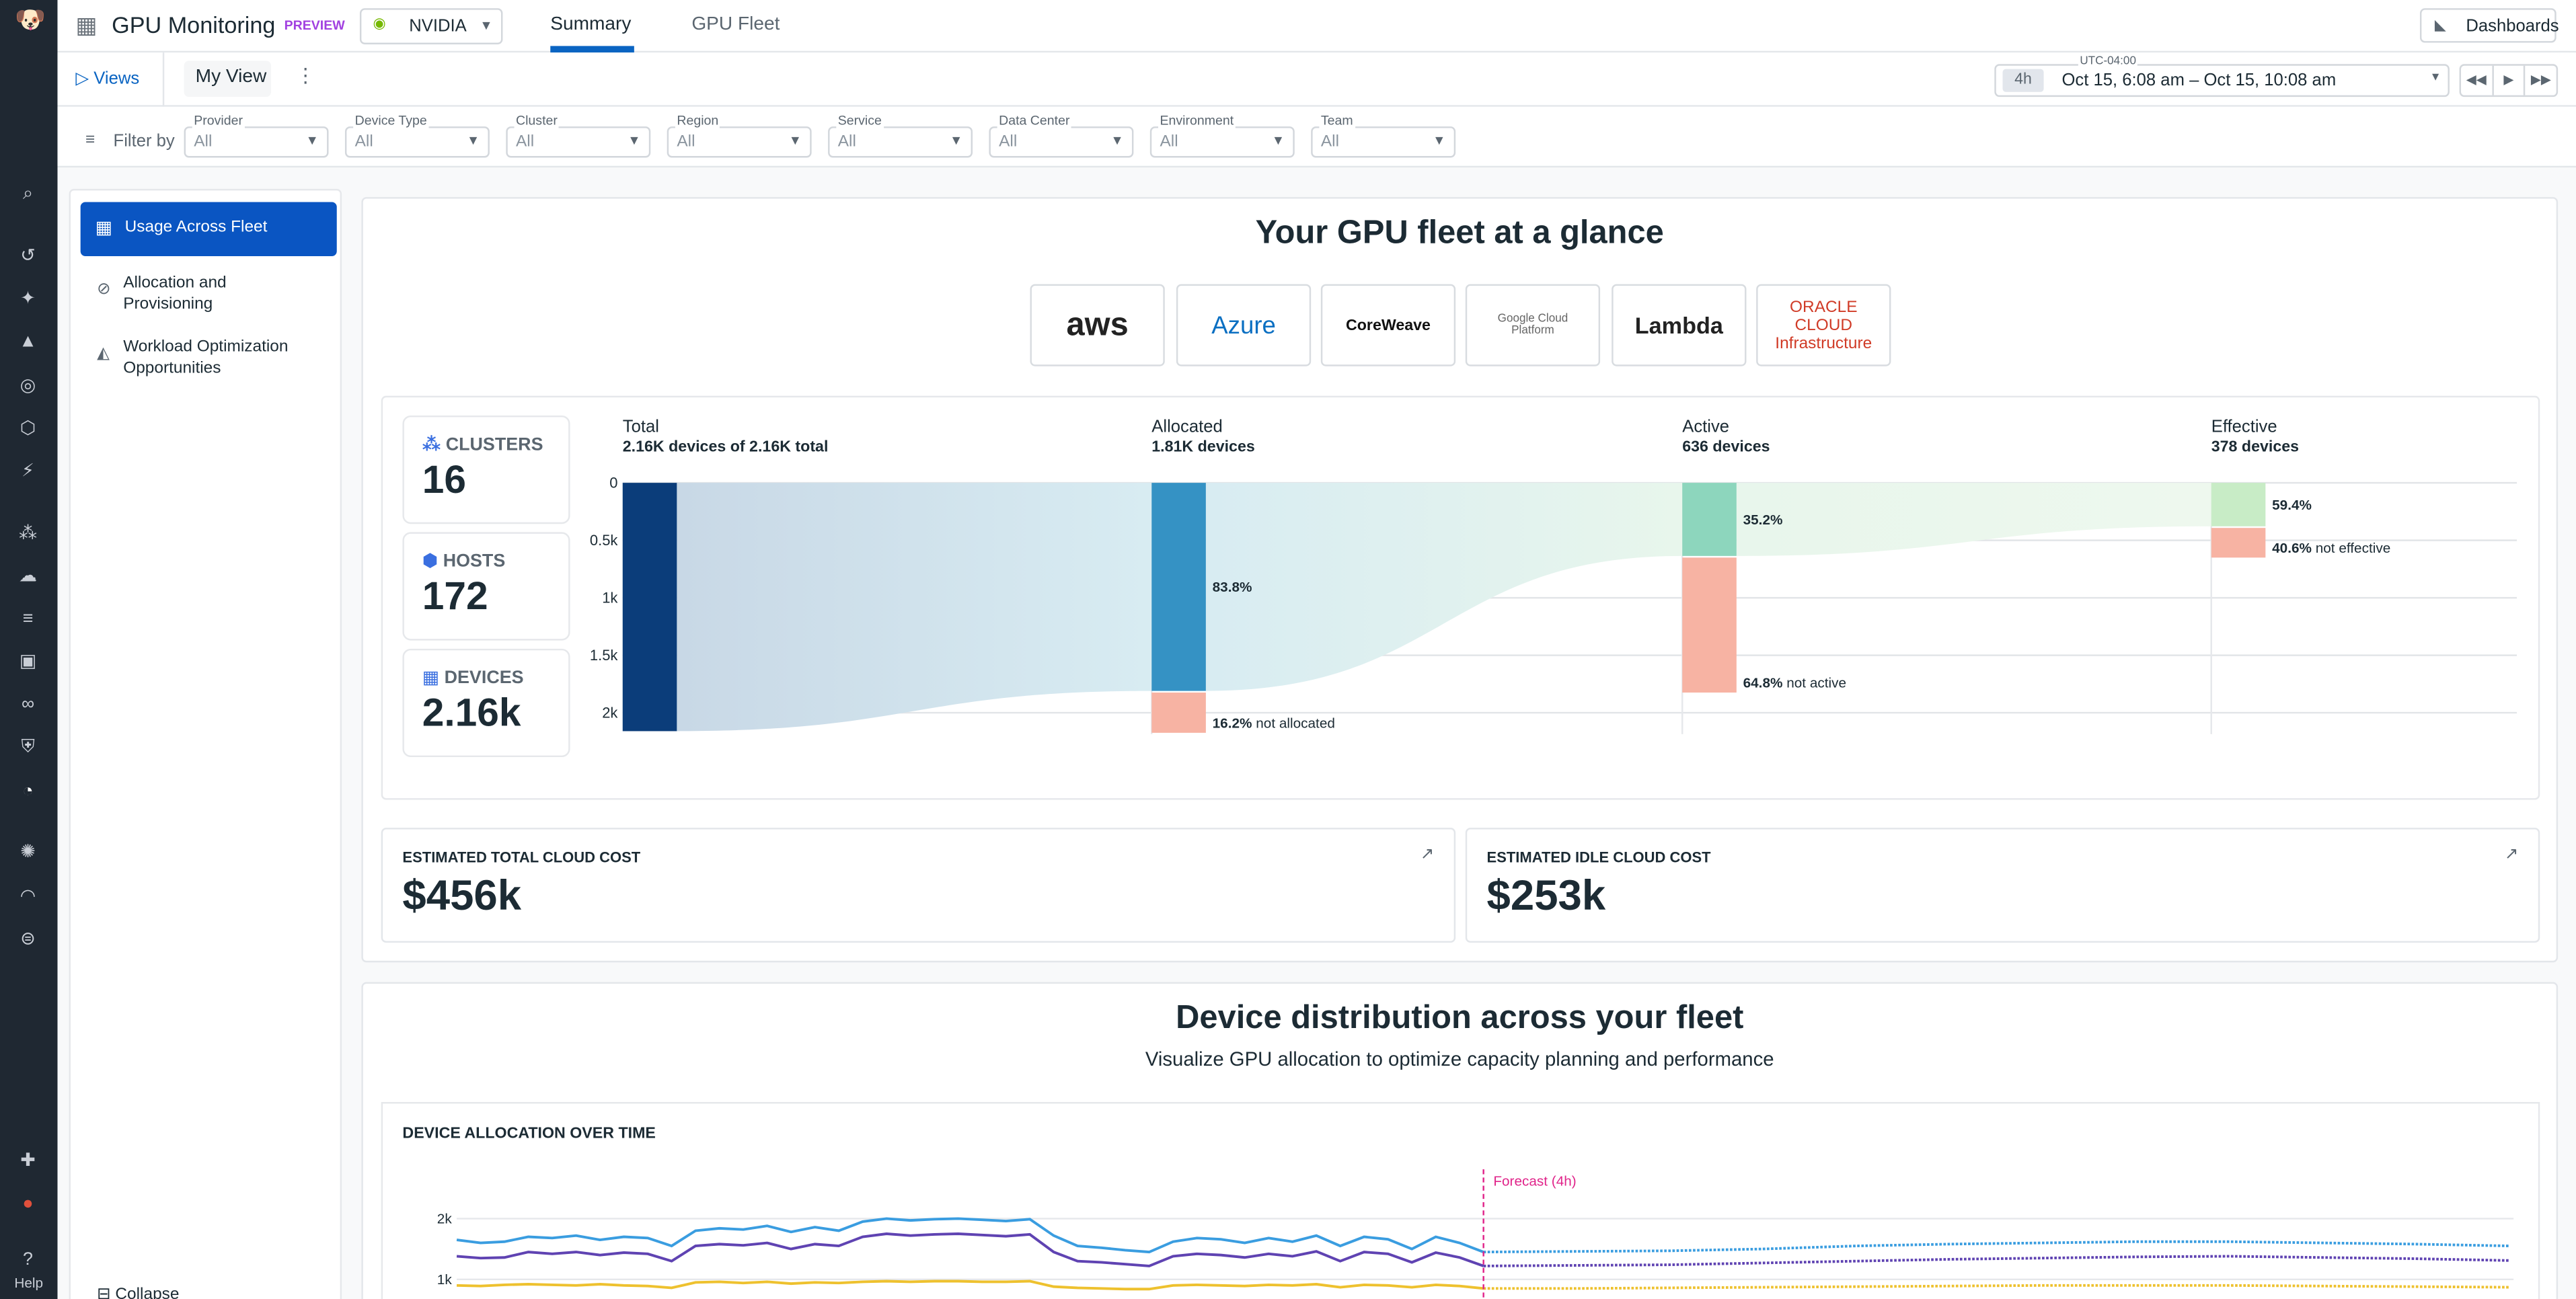  Describe the element at coordinates (194, 24) in the screenshot. I see `page-title: GPU Monitoring` at that location.